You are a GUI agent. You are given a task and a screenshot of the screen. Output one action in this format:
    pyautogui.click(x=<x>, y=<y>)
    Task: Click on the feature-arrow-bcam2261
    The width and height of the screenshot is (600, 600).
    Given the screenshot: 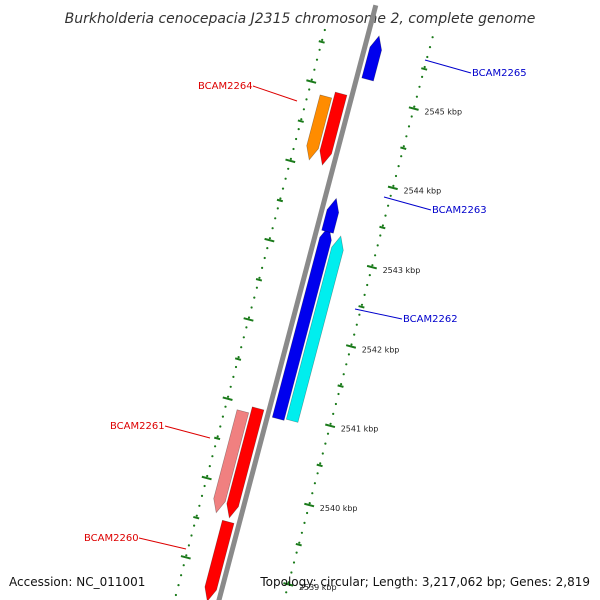 What is the action you would take?
    pyautogui.click(x=231, y=461)
    